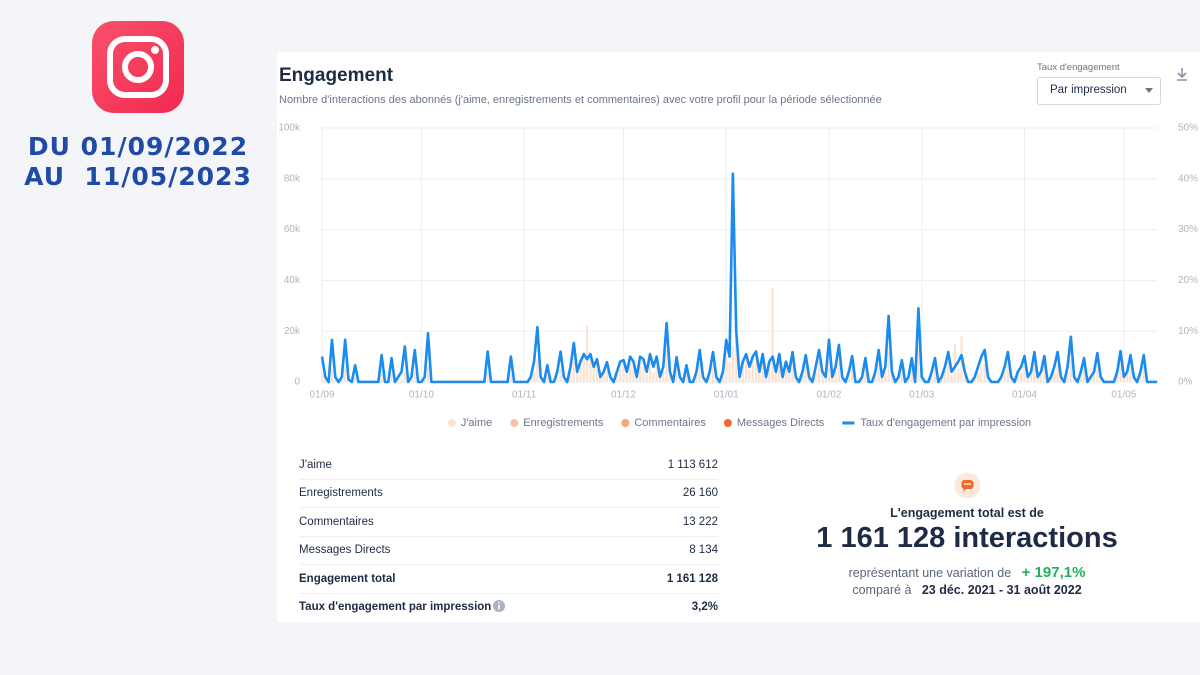 This screenshot has height=675, width=1200. I want to click on x-tick-label: 01/02, so click(828, 395).